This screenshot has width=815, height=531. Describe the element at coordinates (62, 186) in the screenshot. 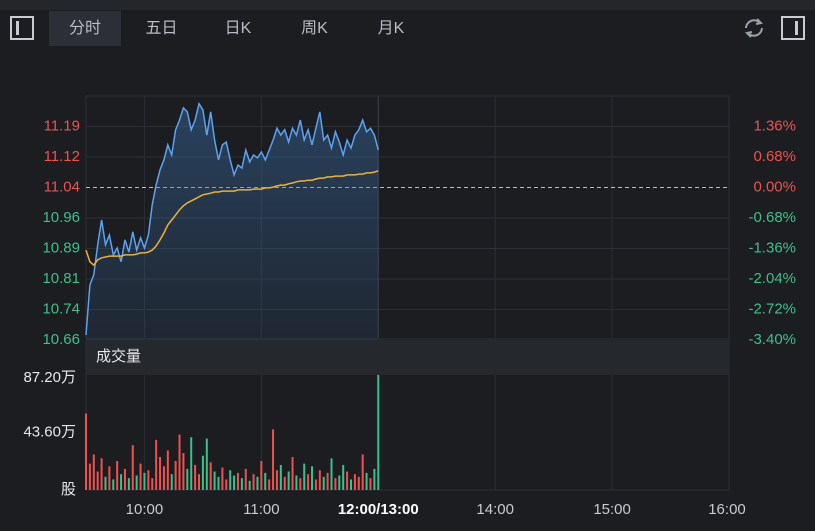

I see `y-tick-label: 11.04` at that location.